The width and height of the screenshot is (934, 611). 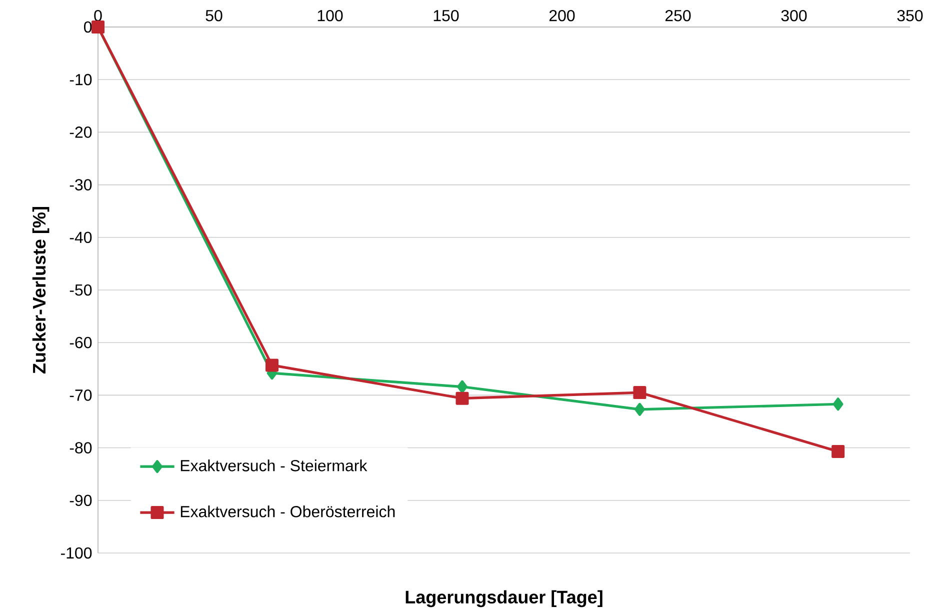 What do you see at coordinates (81, 448) in the screenshot?
I see `y-tick-label: -80` at bounding box center [81, 448].